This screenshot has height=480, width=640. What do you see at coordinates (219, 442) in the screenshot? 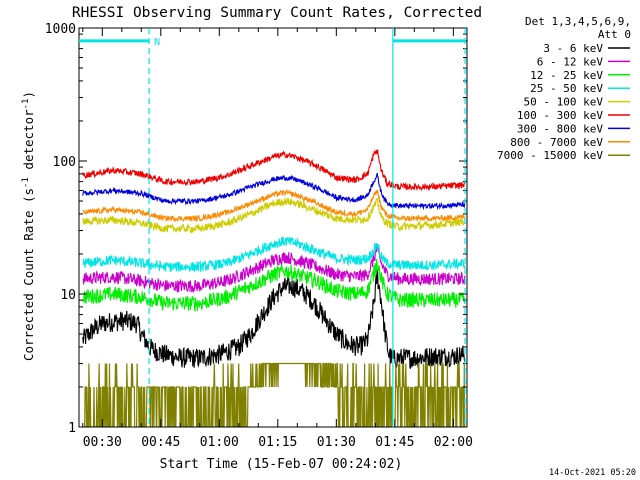
I see `x-tick-label: 01:00` at bounding box center [219, 442].